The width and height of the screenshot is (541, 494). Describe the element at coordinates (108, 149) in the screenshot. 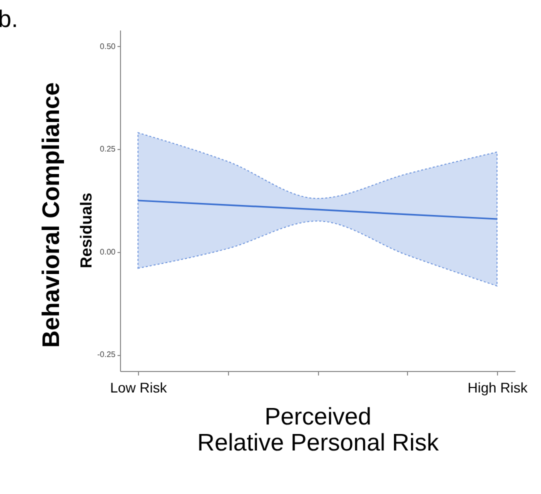

I see `y-tick-label: 0.25` at that location.